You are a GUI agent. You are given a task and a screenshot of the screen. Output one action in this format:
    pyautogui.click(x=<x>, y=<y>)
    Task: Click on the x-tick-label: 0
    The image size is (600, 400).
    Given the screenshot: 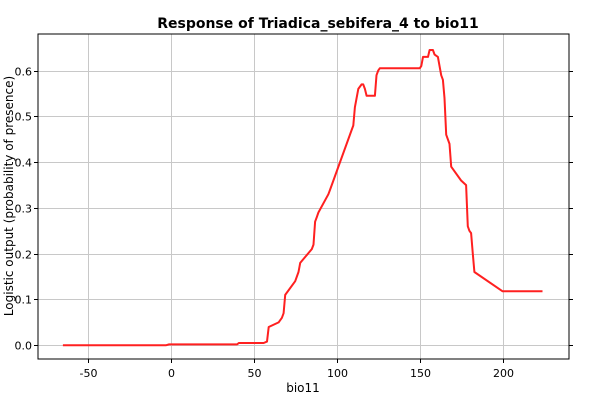 What is the action you would take?
    pyautogui.click(x=171, y=373)
    